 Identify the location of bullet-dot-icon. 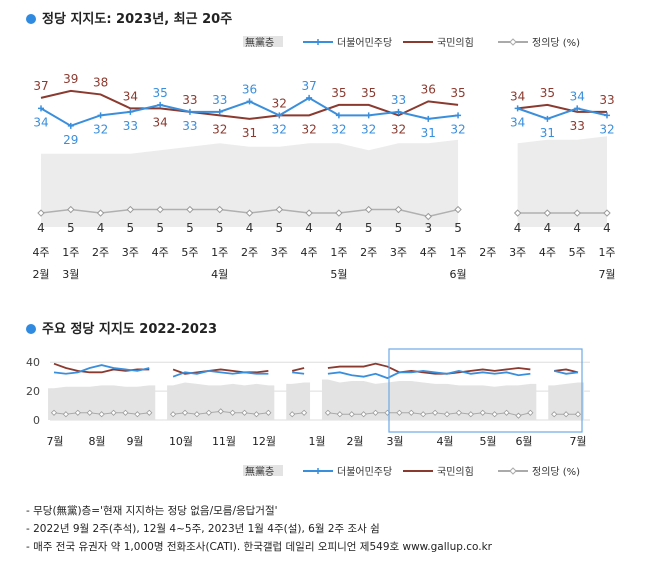
(31, 19).